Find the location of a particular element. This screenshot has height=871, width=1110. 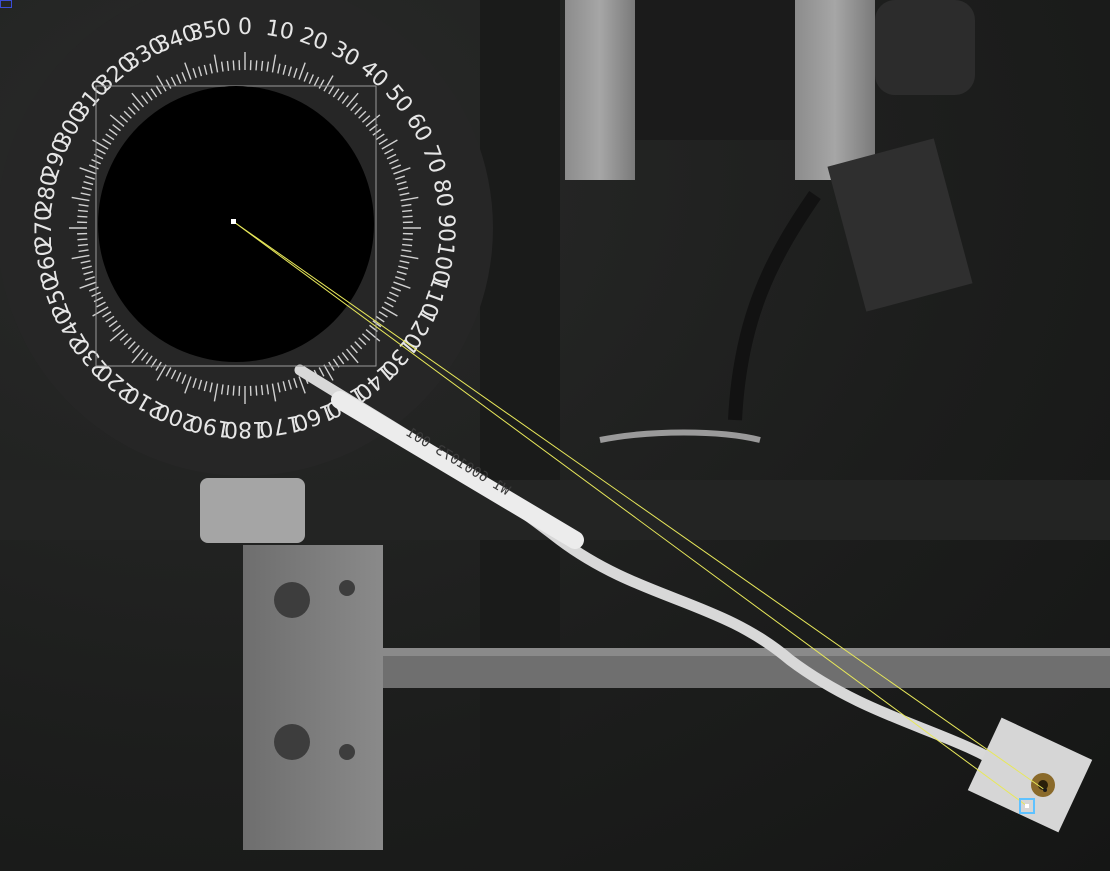

center-point-icon is located at coordinates (233, 221).